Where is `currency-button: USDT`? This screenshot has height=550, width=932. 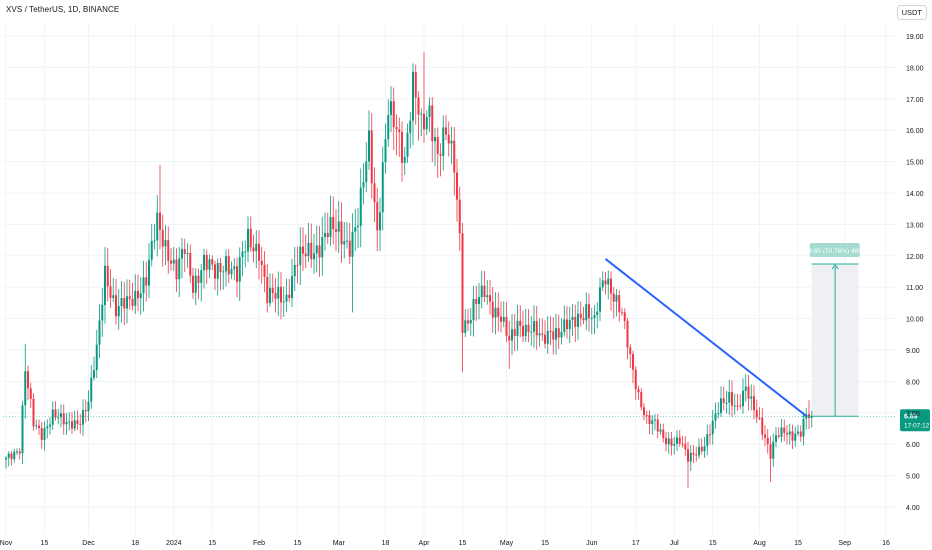 currency-button: USDT is located at coordinates (911, 12).